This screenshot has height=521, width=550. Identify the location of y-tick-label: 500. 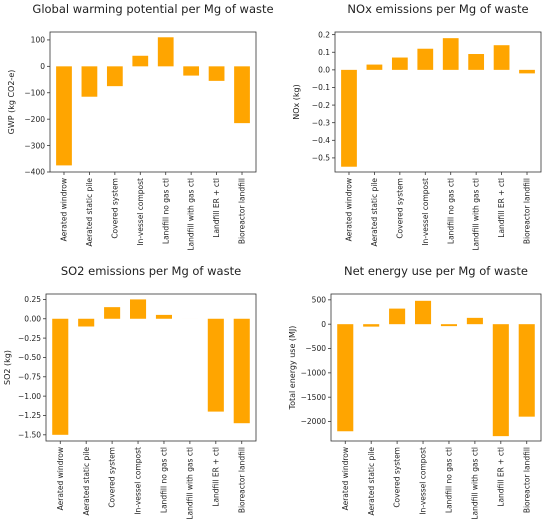
(319, 300).